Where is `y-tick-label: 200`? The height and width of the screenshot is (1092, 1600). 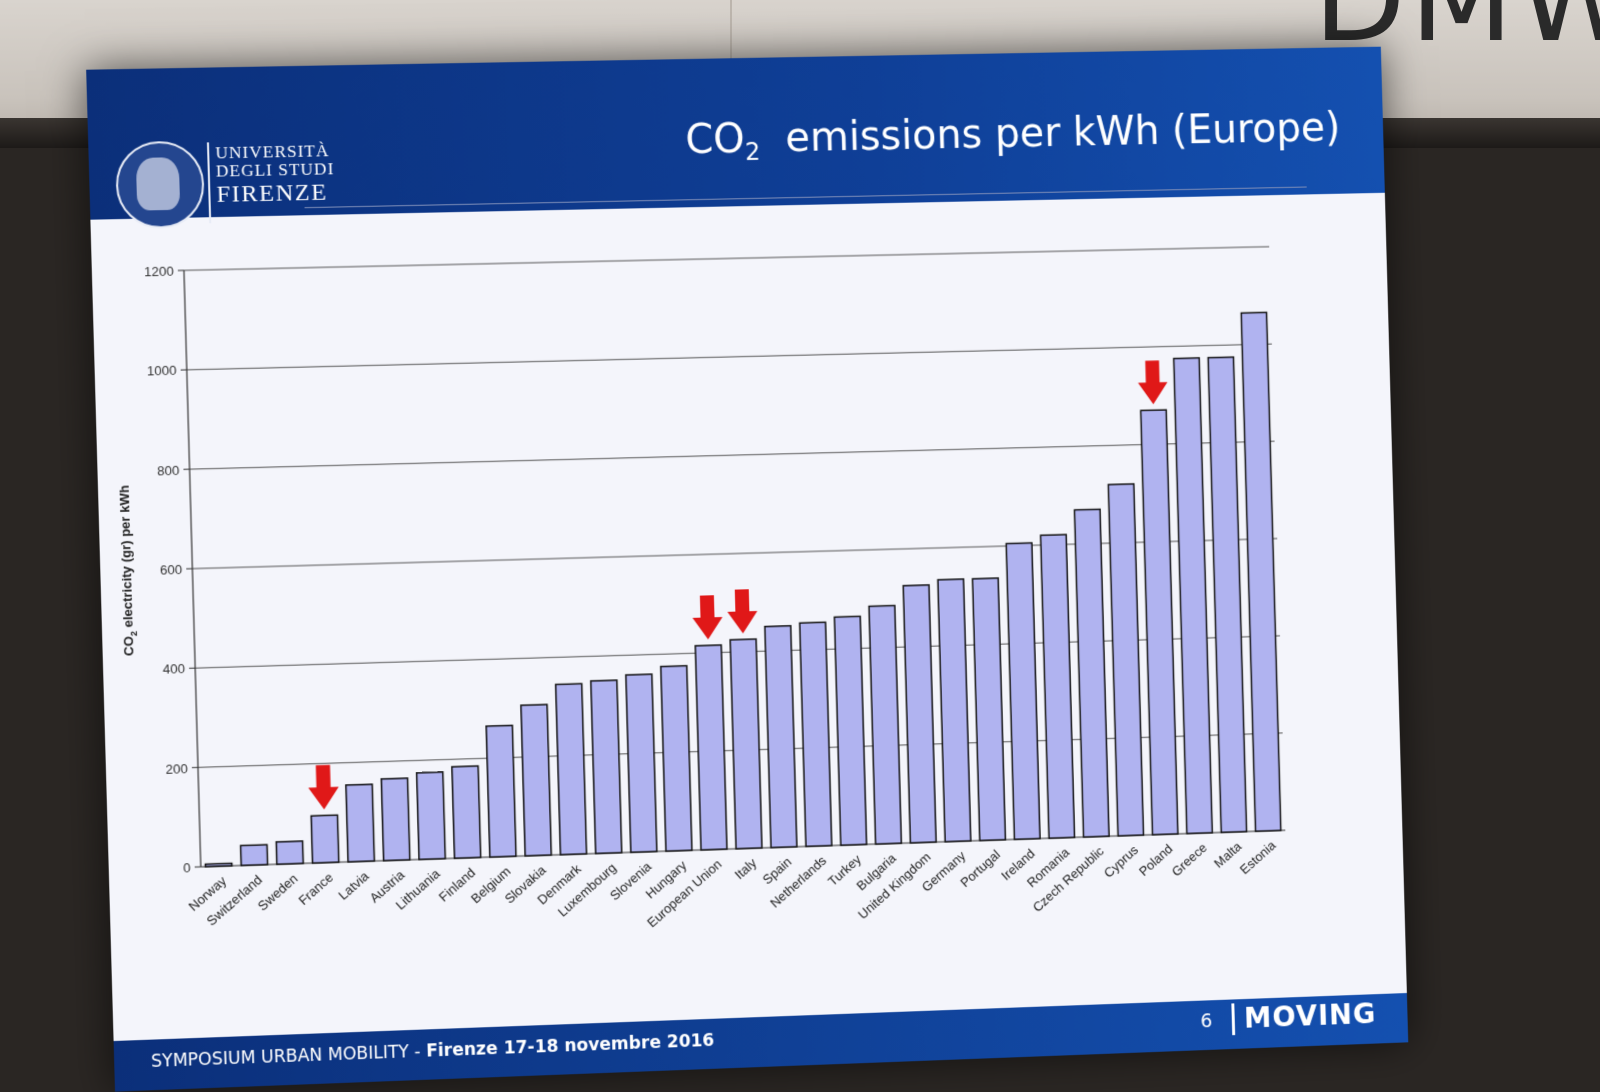
y-tick-label: 200 is located at coordinates (176, 769).